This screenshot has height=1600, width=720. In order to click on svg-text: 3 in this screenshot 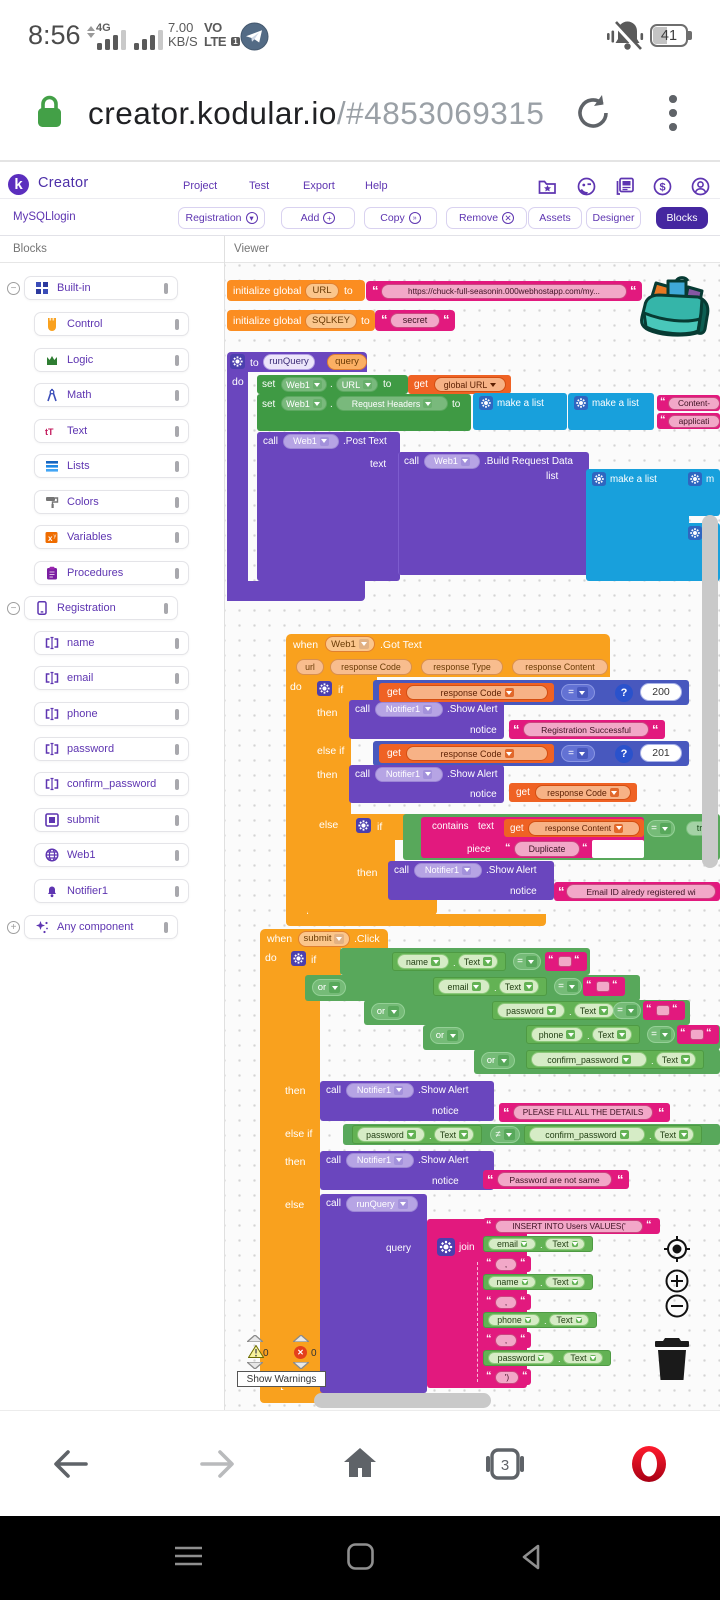, I will do `click(505, 1465)`.